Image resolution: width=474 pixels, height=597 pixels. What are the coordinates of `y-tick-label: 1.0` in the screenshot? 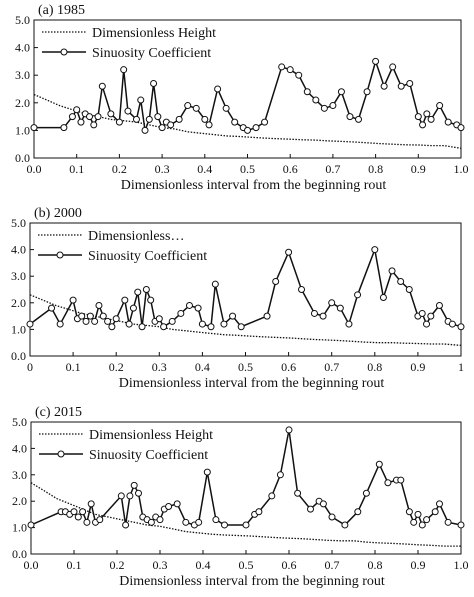 It's located at (18, 329).